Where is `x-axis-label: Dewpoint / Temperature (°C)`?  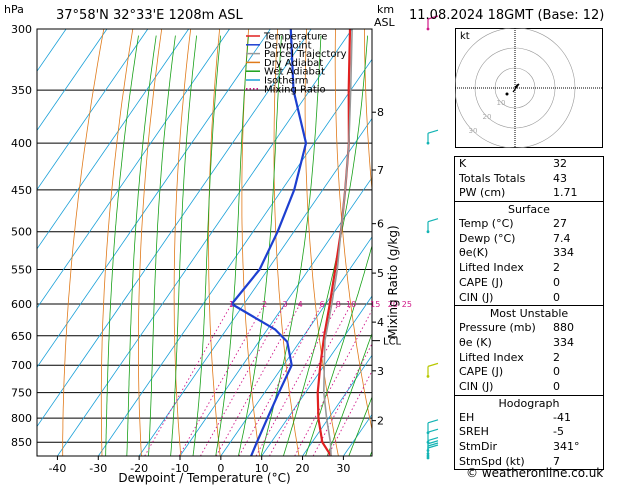 x-axis-label: Dewpoint / Temperature (°C) is located at coordinates (204, 478).